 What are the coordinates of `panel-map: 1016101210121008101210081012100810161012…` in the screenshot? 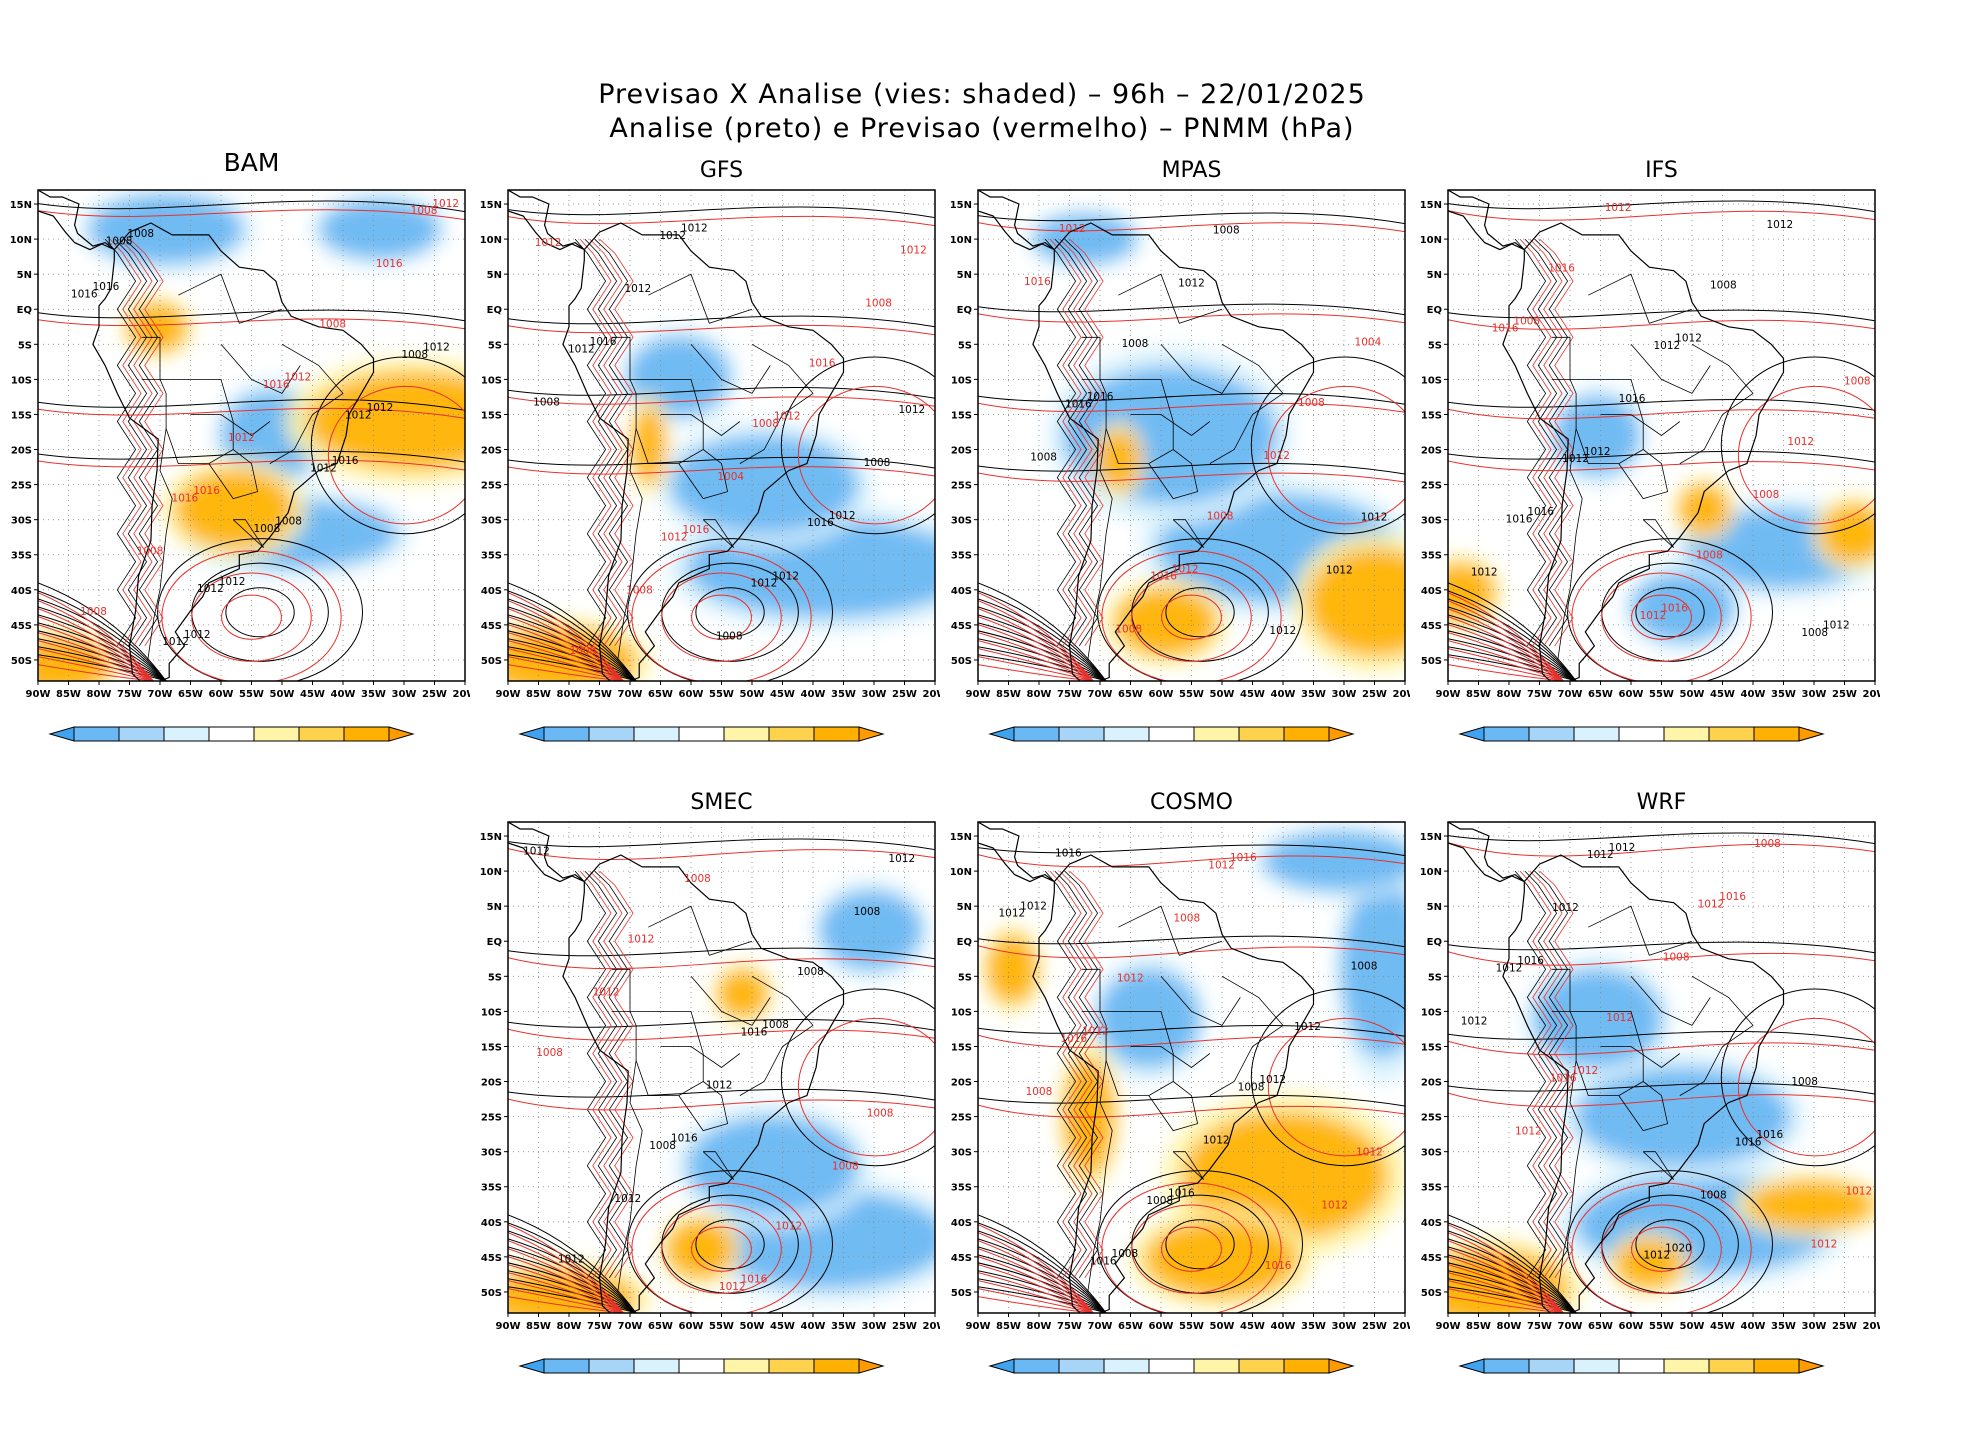 It's located at (1180, 465).